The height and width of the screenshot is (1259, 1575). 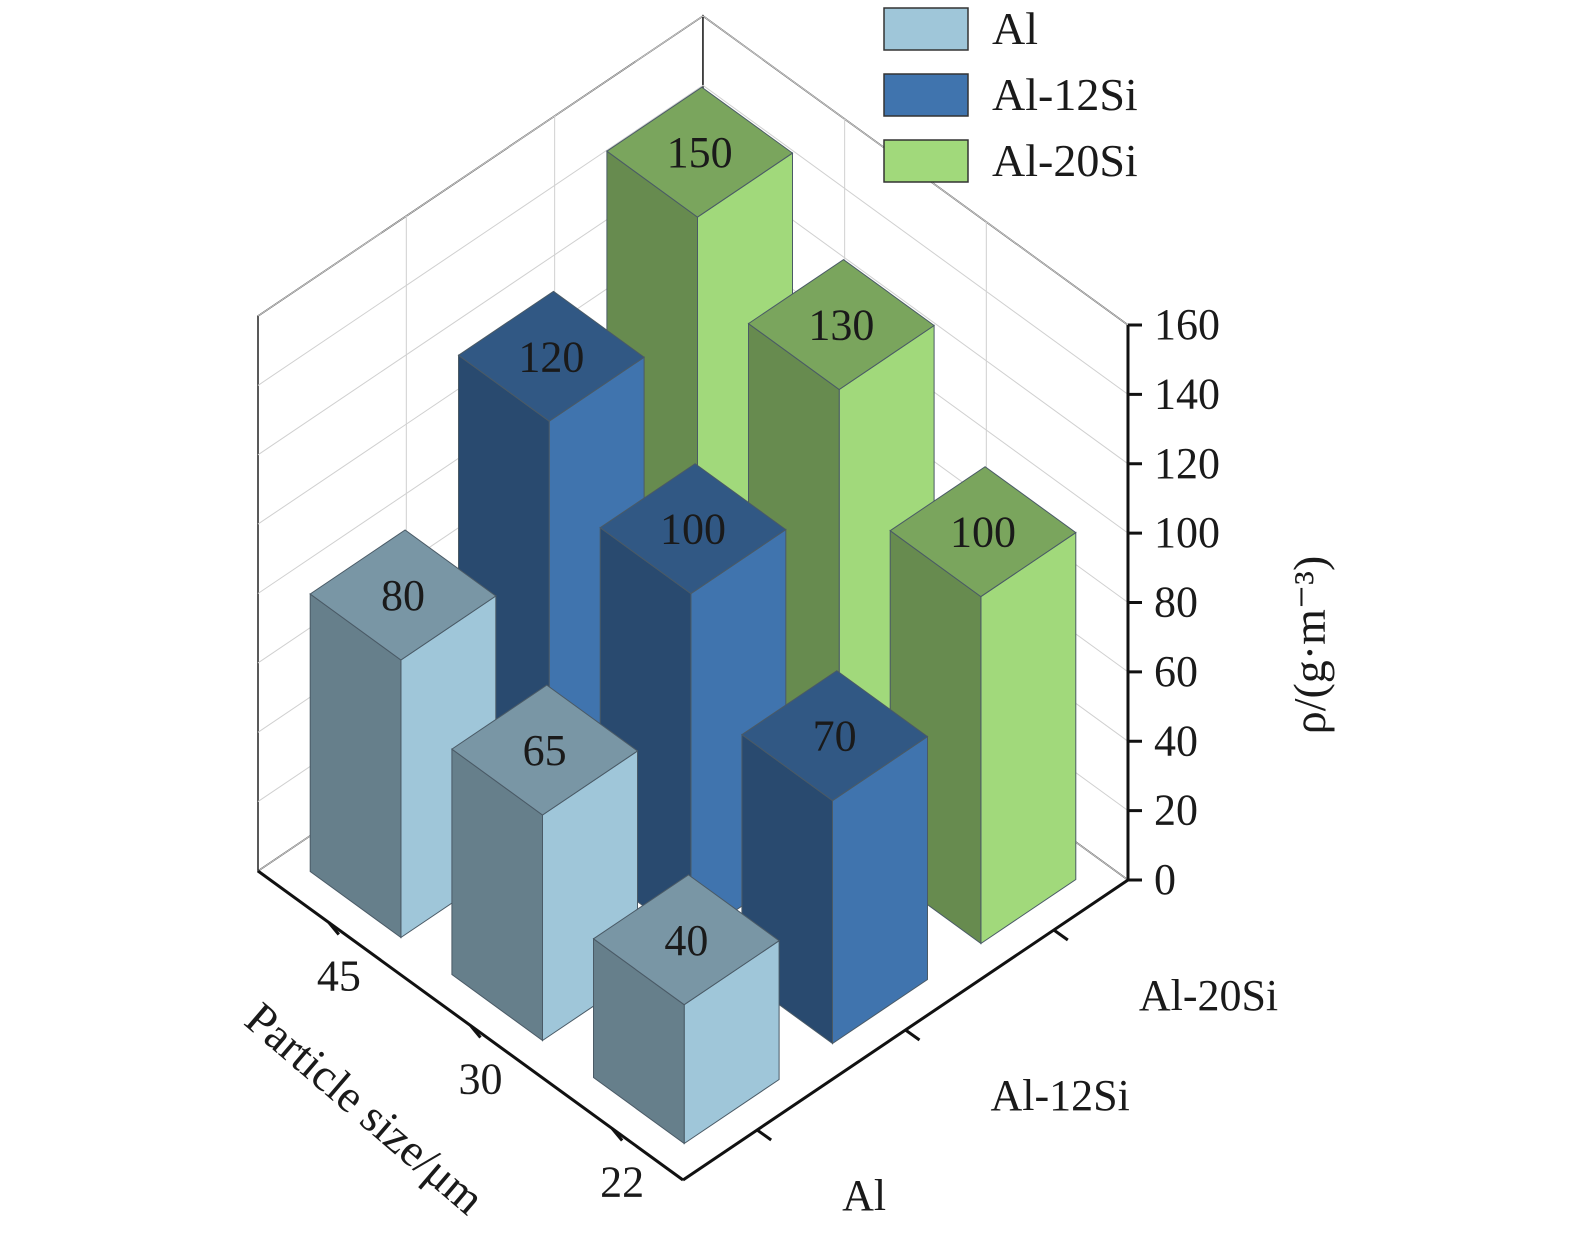 I want to click on chart-legend: Al Al-12Si Al-20Si, so click(x=1010, y=94).